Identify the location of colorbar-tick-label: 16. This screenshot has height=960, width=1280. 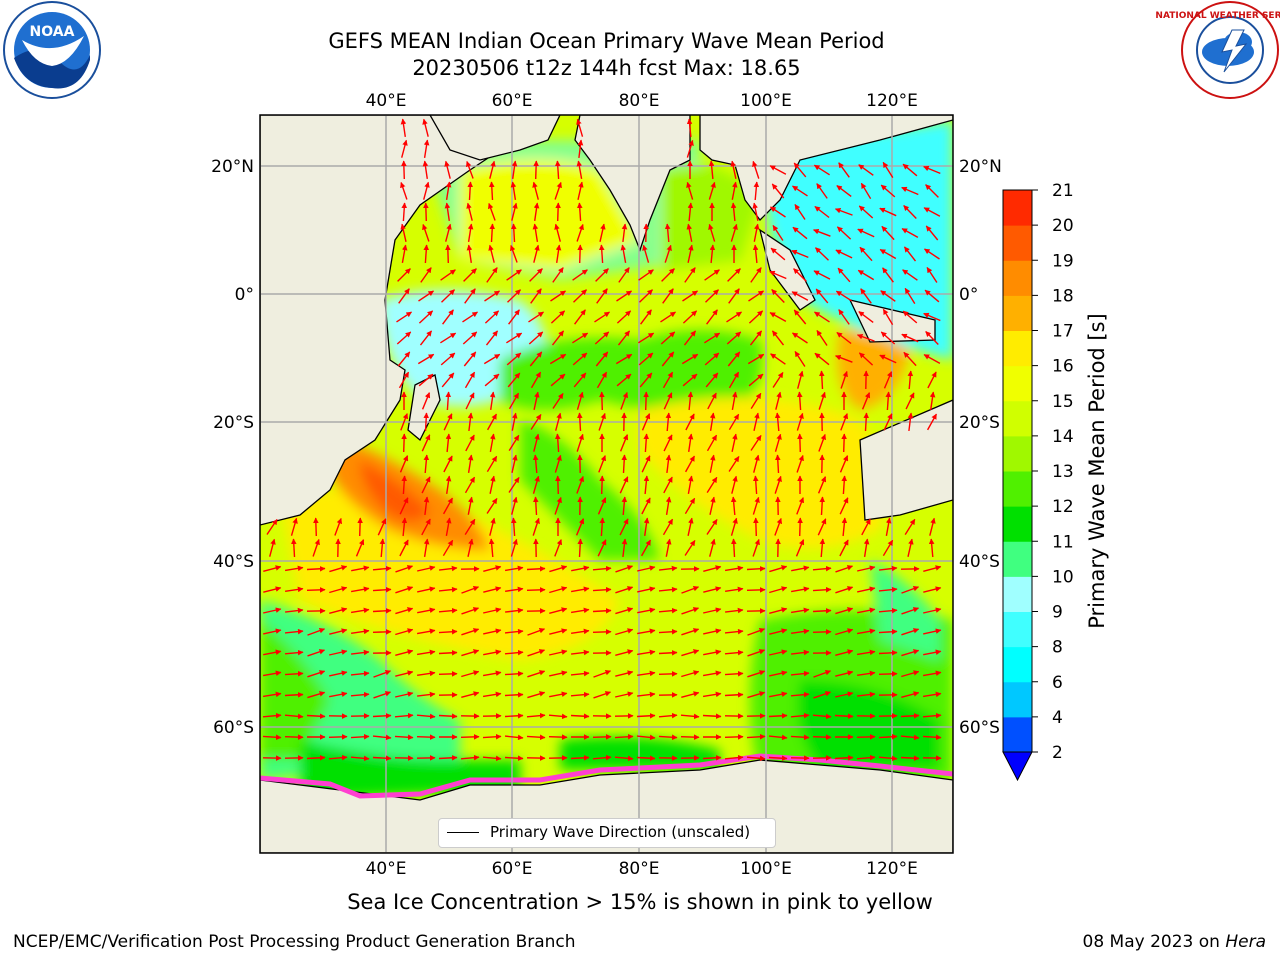
(1063, 367).